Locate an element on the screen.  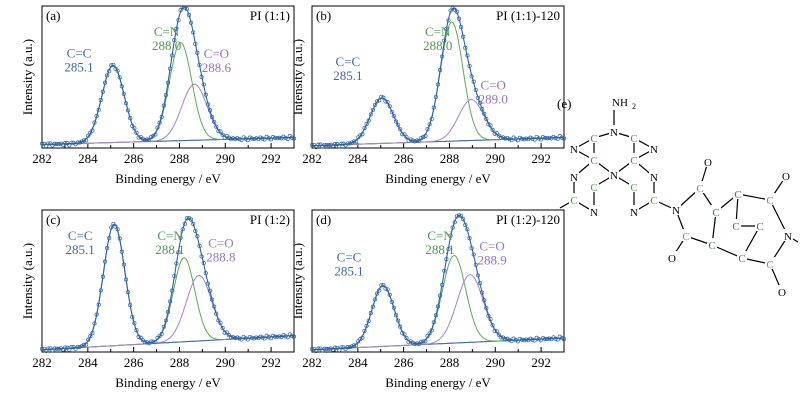
atom-o: O is located at coordinates (782, 293).